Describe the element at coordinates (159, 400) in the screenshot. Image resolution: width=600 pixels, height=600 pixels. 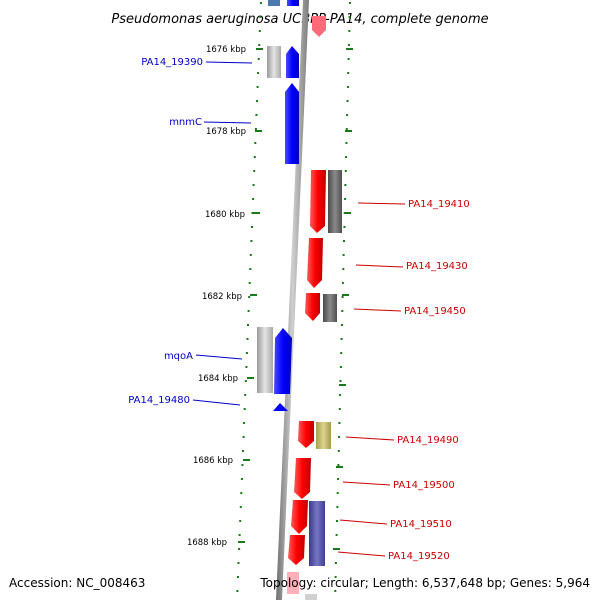
I see `gene-label-pa14-19480: PA14_19480` at that location.